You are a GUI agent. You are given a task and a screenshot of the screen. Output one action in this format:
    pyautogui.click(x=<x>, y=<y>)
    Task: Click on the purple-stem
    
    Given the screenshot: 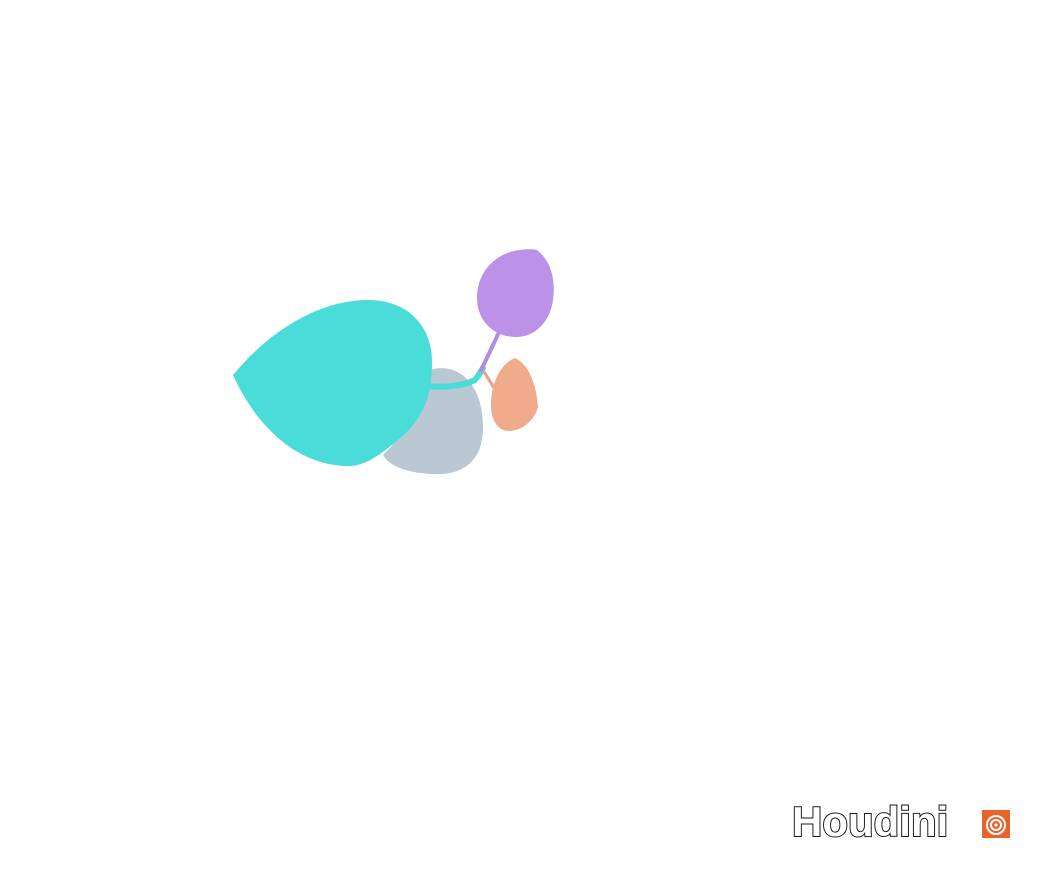 What is the action you would take?
    pyautogui.click(x=490, y=350)
    